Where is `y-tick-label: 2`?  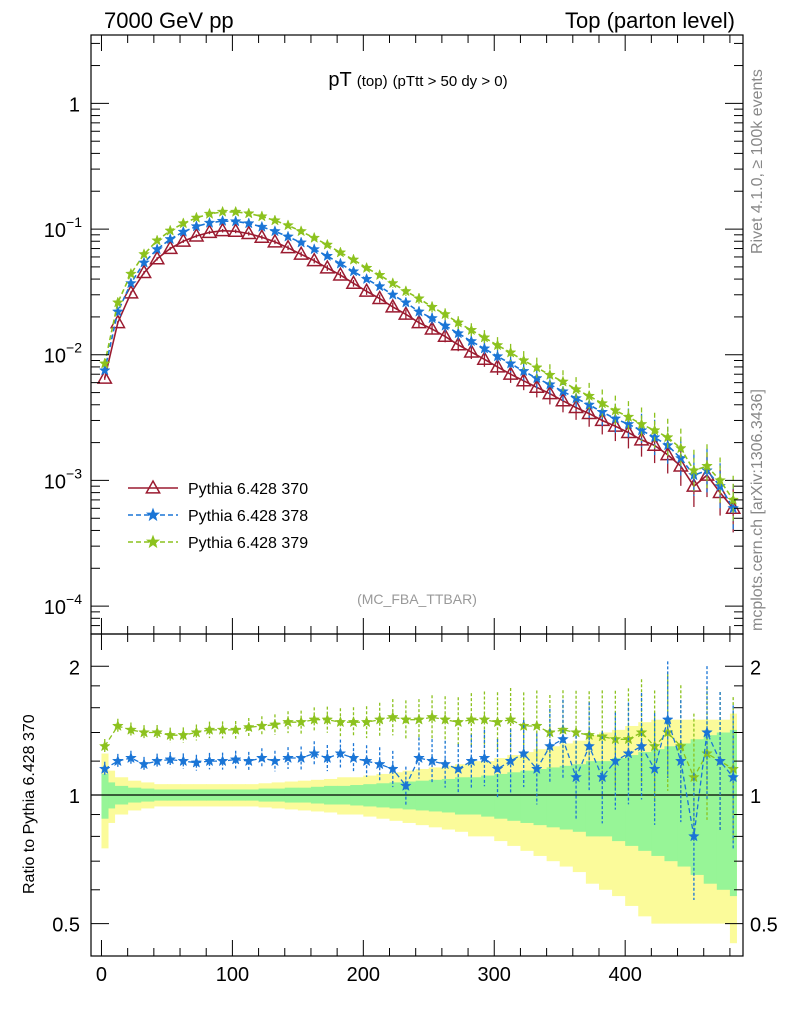 y-tick-label: 2 is located at coordinates (74, 668).